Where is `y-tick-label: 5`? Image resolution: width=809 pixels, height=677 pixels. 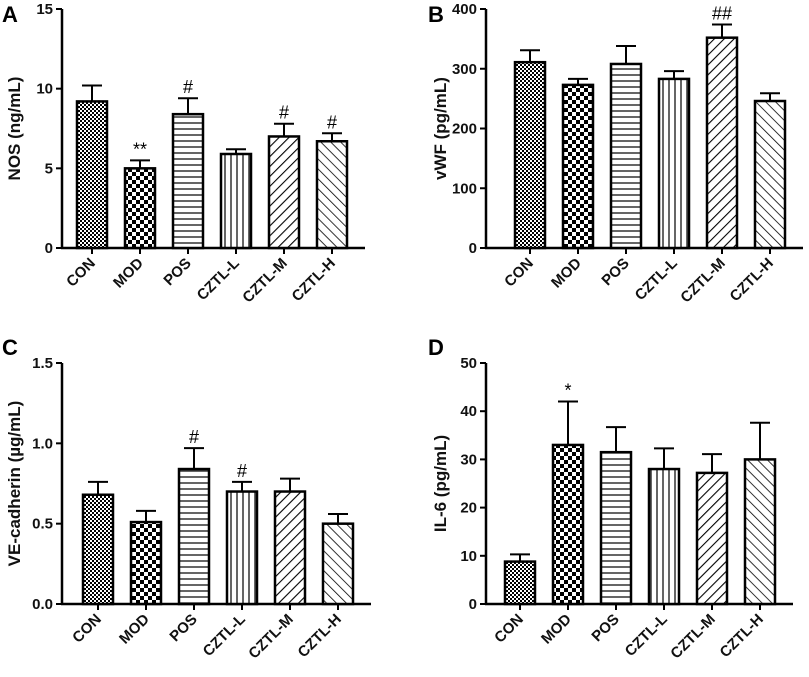 y-tick-label: 5 is located at coordinates (49, 168).